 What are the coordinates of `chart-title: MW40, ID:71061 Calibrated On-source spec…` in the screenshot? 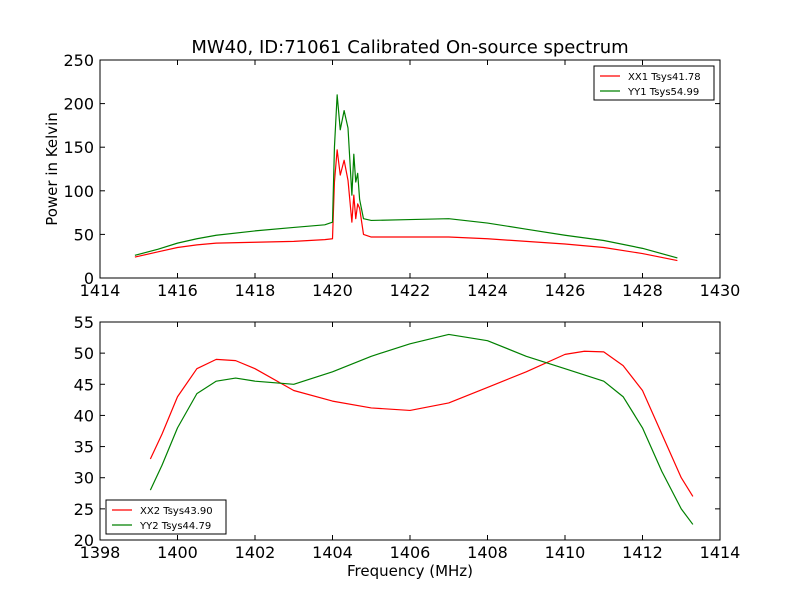 It's located at (409, 47).